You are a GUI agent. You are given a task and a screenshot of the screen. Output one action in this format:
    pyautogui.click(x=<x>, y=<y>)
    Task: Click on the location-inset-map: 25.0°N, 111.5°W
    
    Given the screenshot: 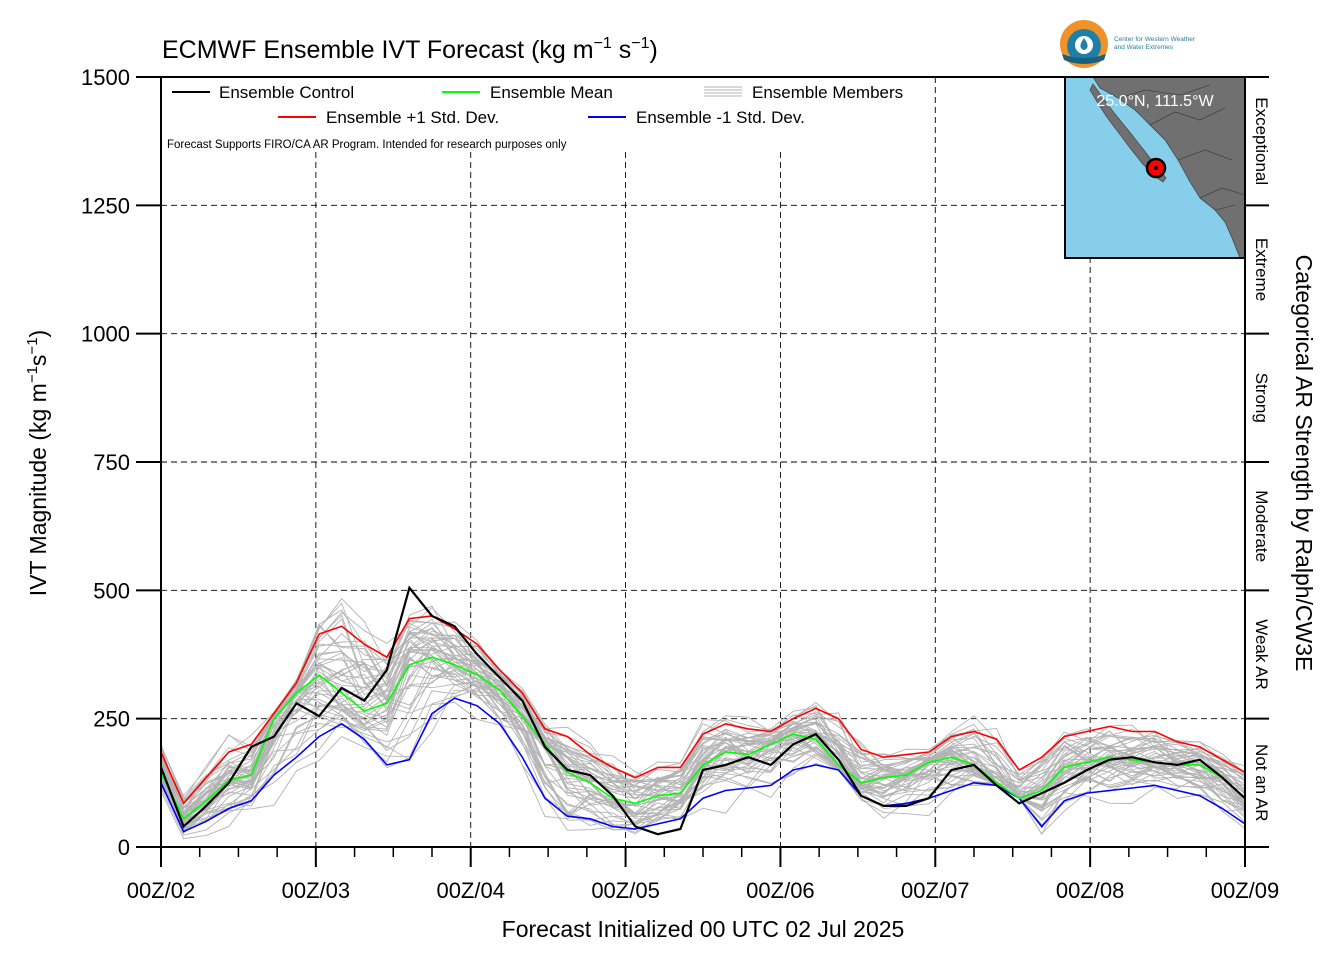 What is the action you would take?
    pyautogui.click(x=1155, y=167)
    